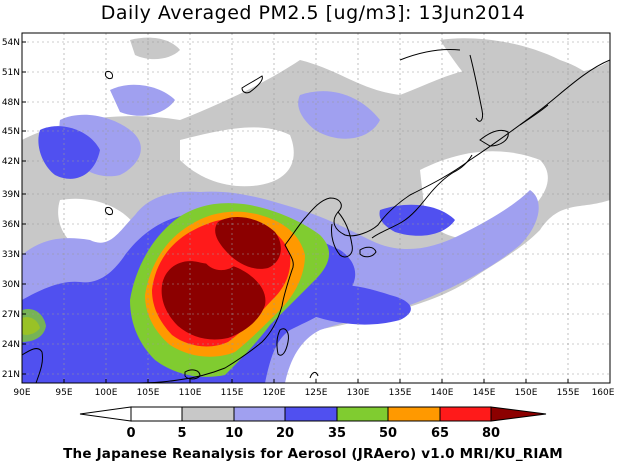 This screenshot has height=466, width=626. What do you see at coordinates (314, 375) in the screenshot?
I see `coastline-philippines` at bounding box center [314, 375].